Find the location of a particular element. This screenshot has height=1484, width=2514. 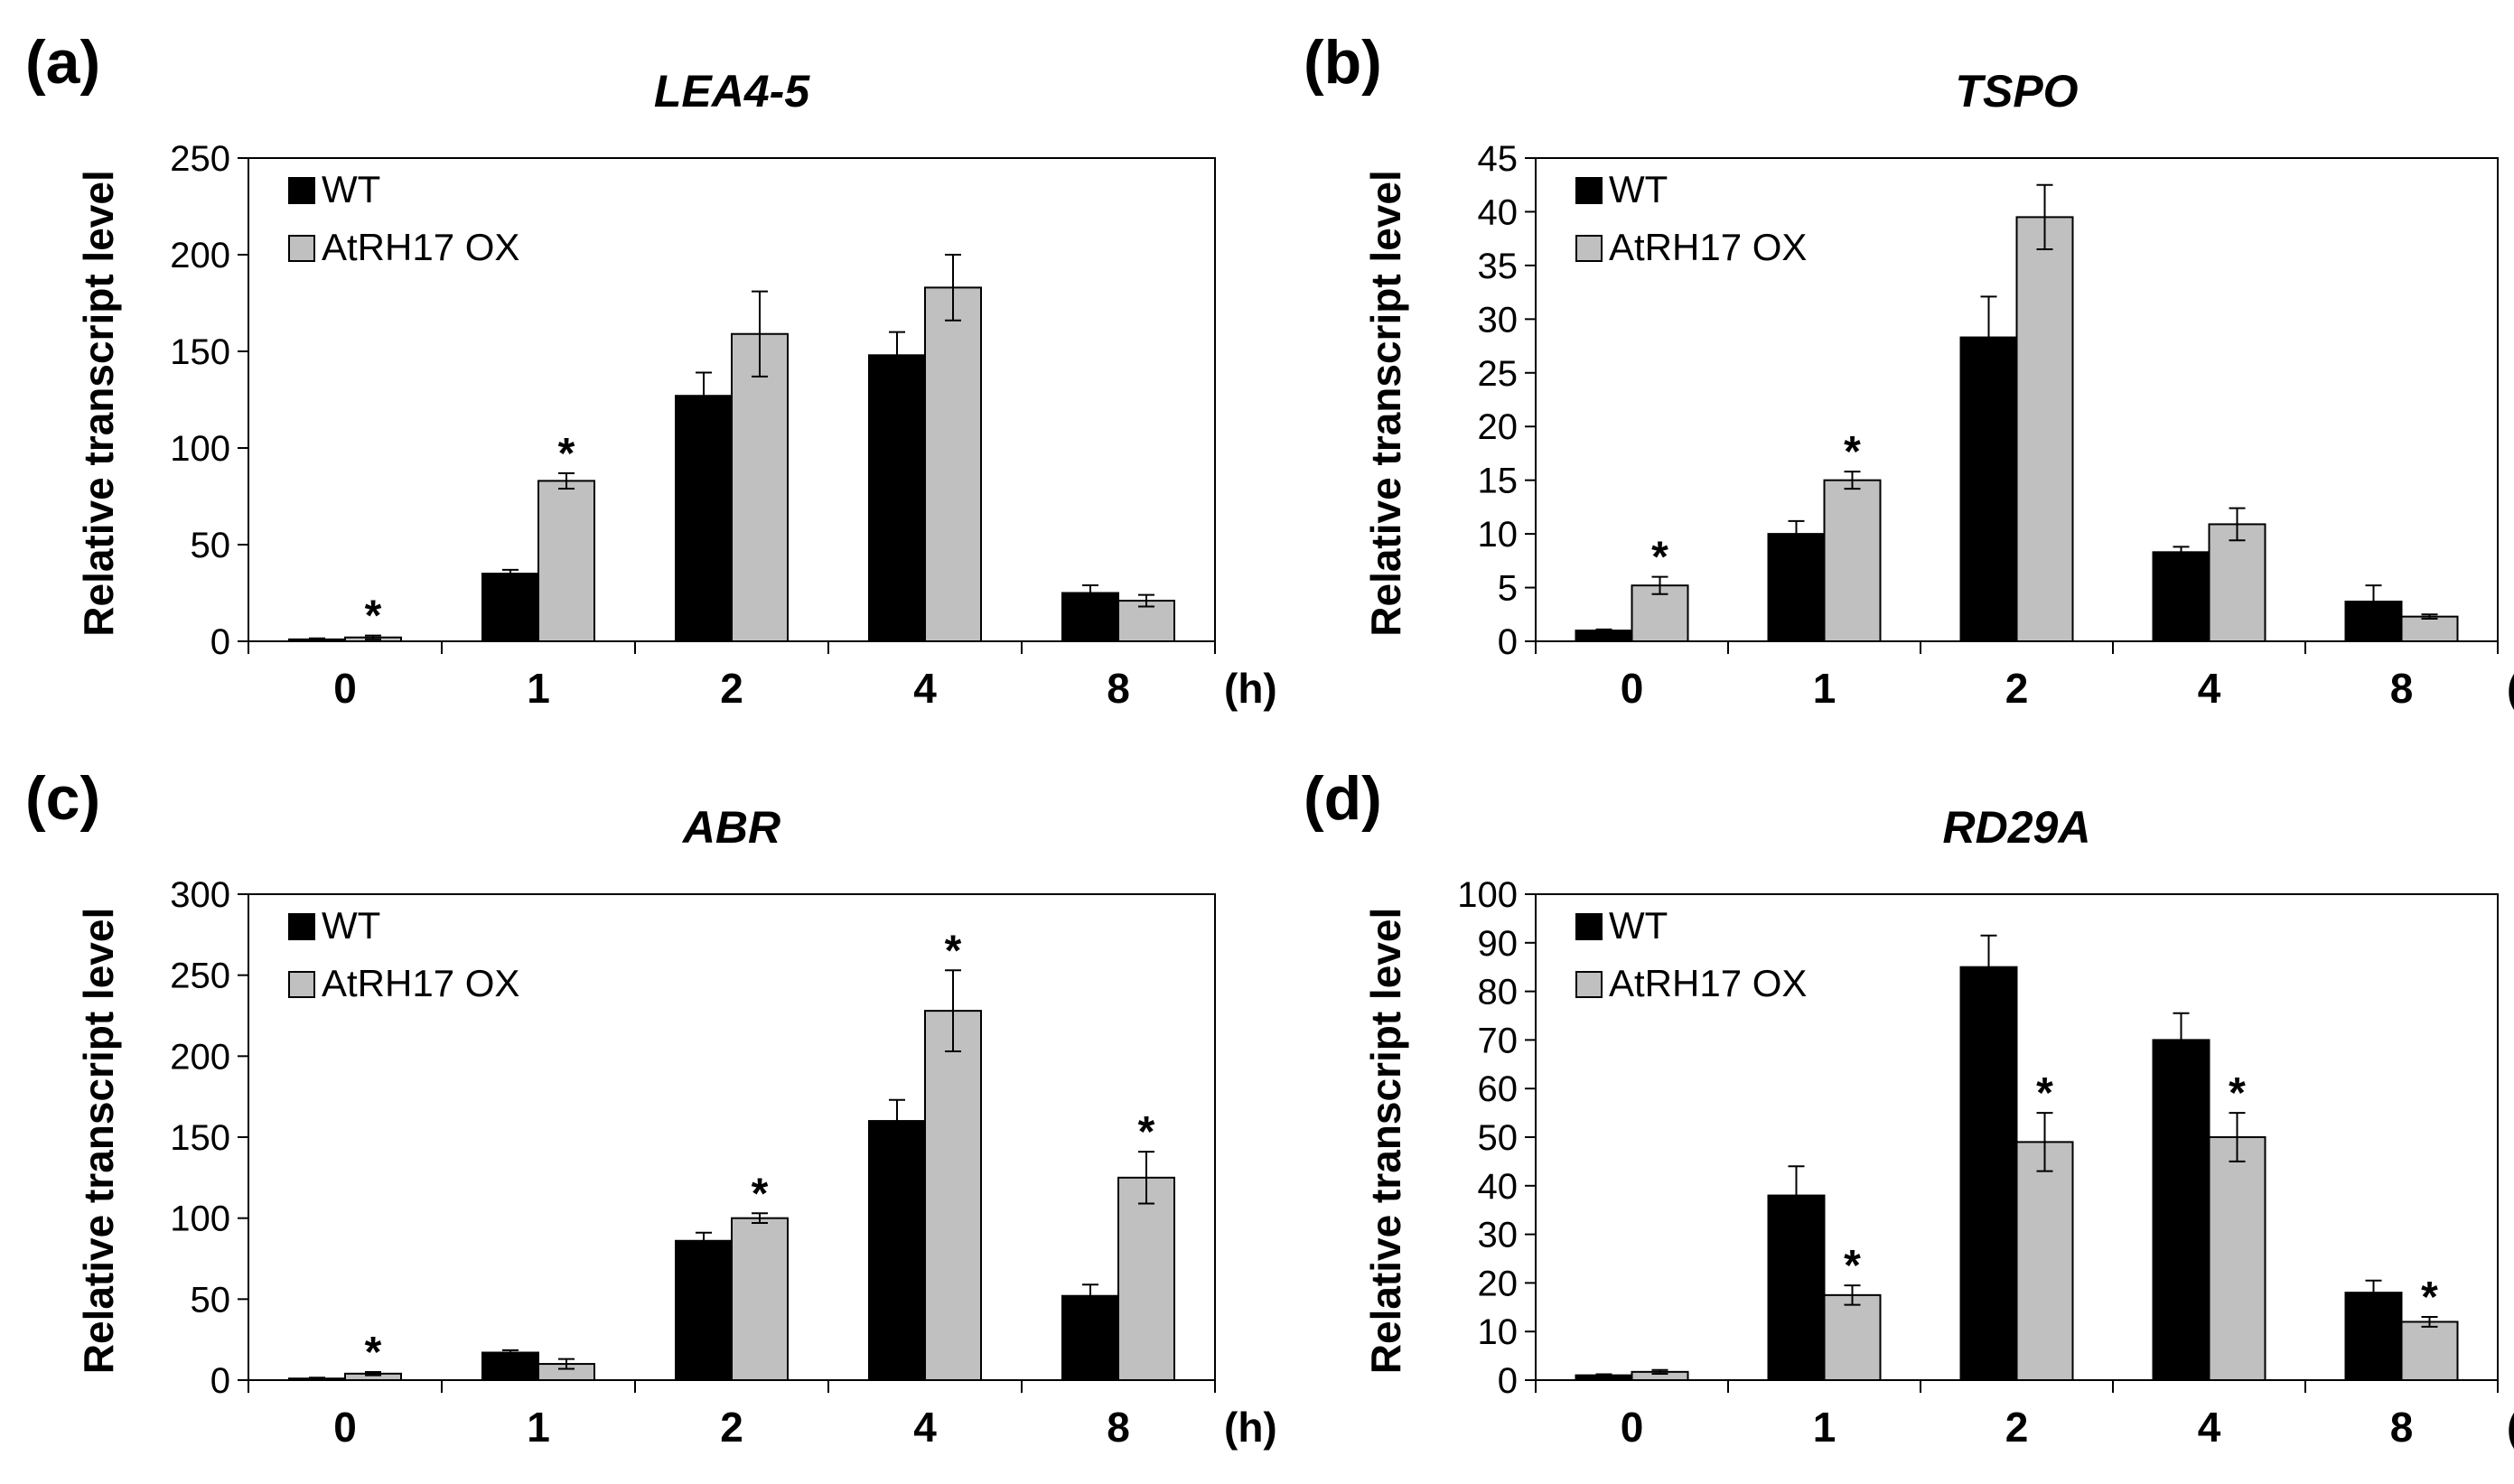

x-tick-label-1-3: 4 is located at coordinates (2209, 688).